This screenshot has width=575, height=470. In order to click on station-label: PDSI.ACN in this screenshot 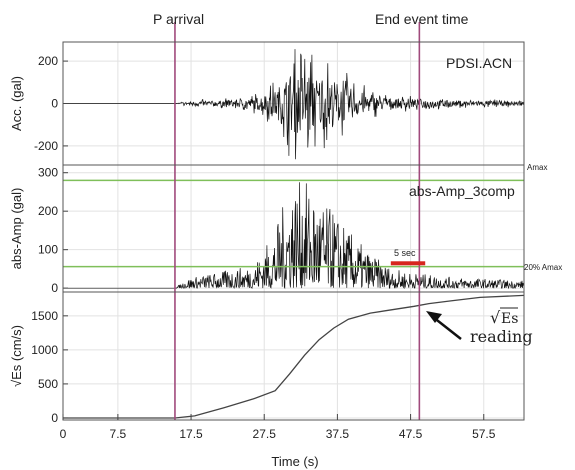, I will do `click(479, 63)`.